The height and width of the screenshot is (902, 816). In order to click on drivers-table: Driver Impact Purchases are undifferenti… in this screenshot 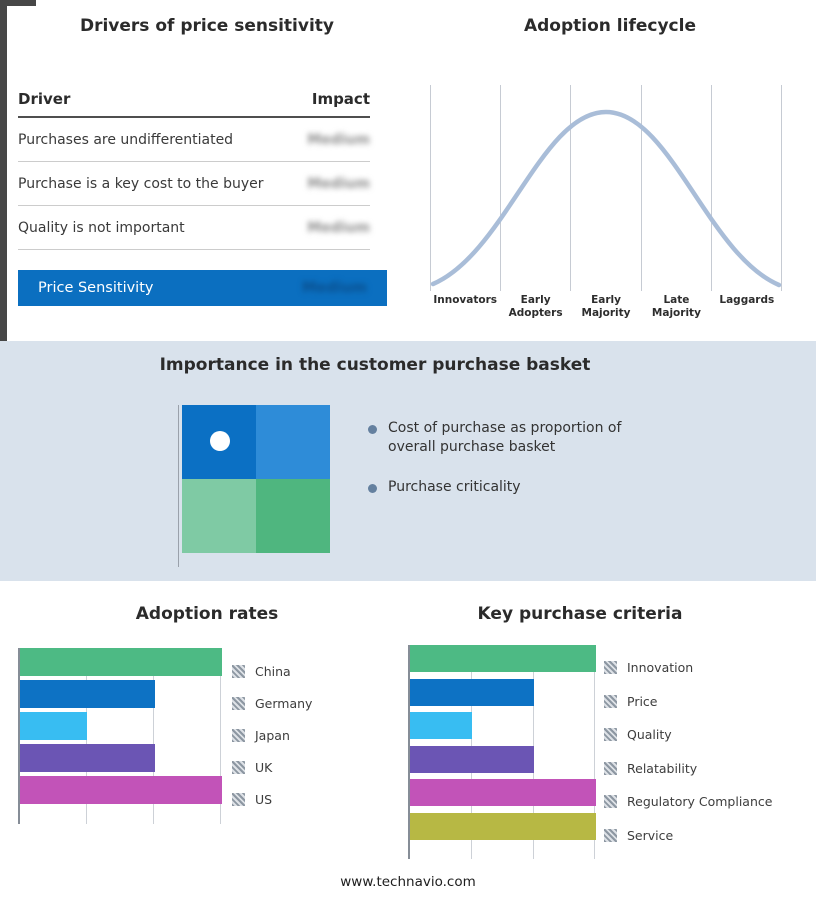, I will do `click(194, 170)`.